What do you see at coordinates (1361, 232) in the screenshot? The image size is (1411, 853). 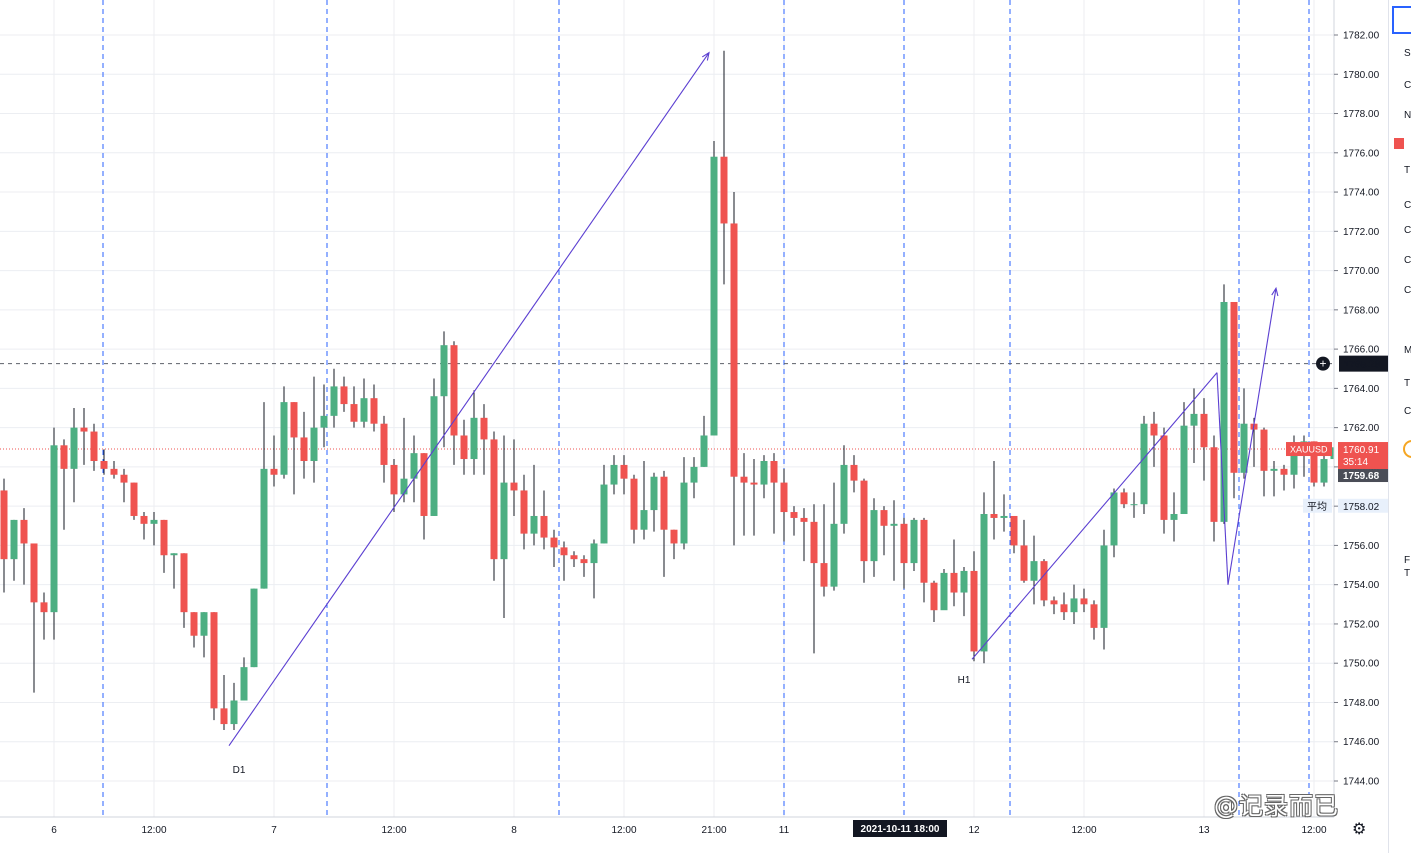 I see `y-tick-label: 1772.00` at bounding box center [1361, 232].